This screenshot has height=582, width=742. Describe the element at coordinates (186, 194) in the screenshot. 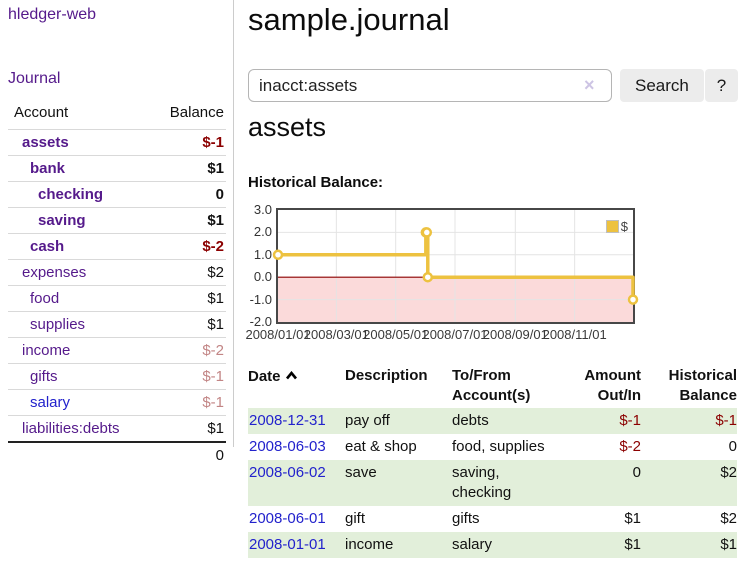

I see `account-balance: 0` at that location.